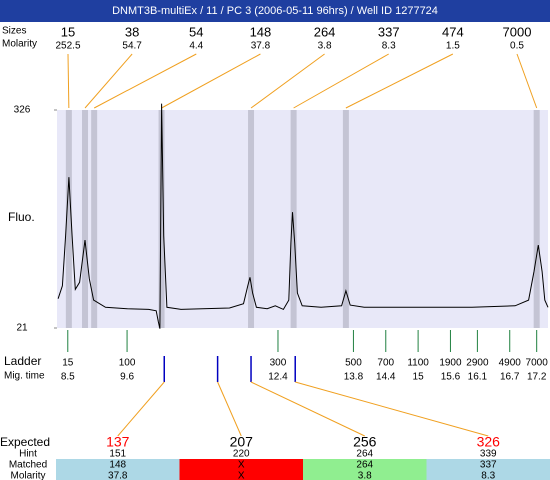  Describe the element at coordinates (451, 377) in the screenshot. I see `ladder-time: 15.6` at that location.